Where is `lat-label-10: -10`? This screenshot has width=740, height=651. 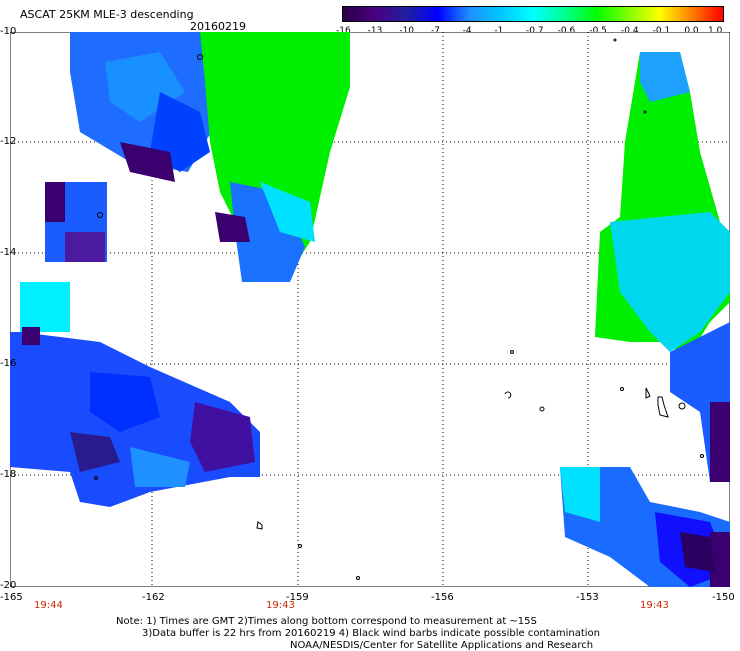 lat-label-10: -10 is located at coordinates (8, 31).